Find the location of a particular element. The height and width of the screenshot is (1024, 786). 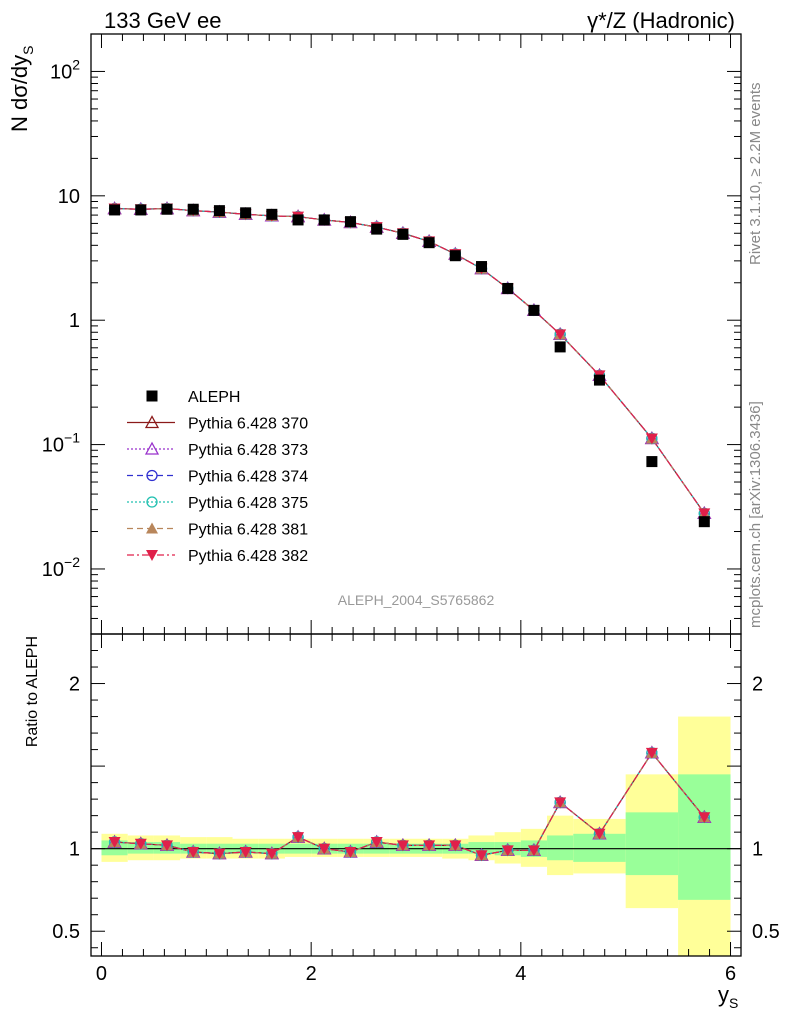

main-y-tick-label: 1 is located at coordinates (74, 321).